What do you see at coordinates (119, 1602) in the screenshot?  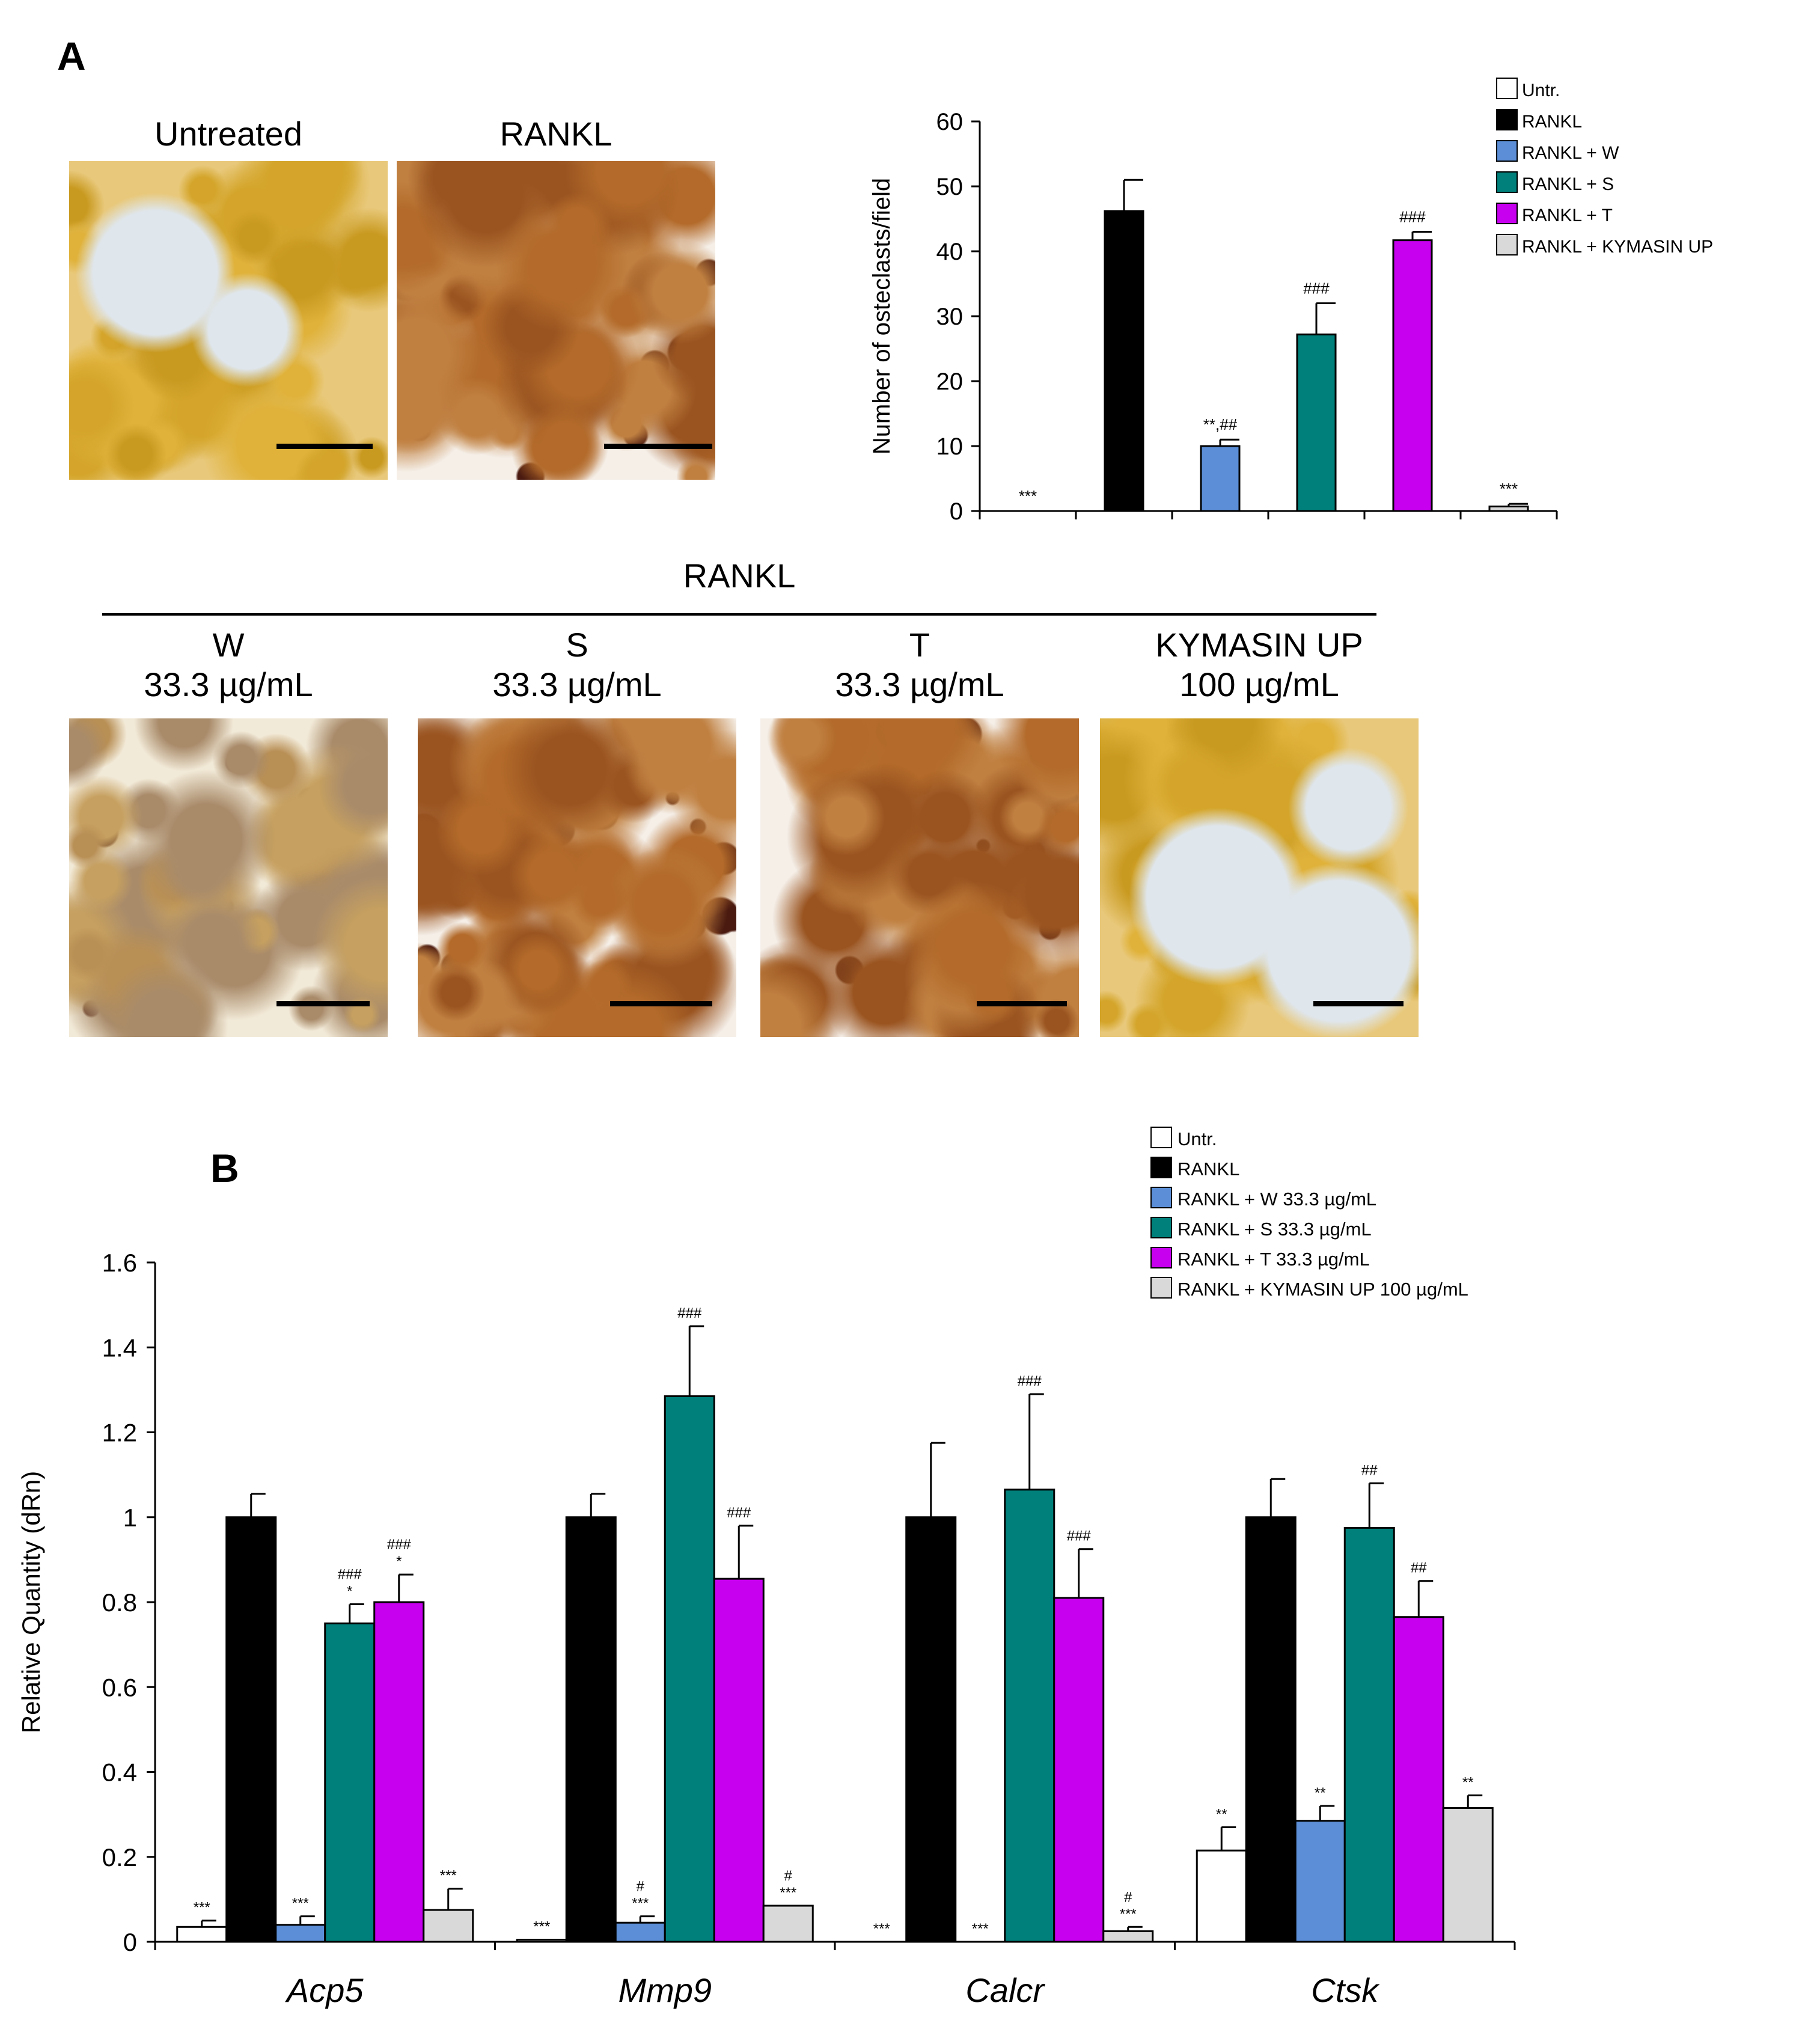 I see `y-tick-label: 0.8` at bounding box center [119, 1602].